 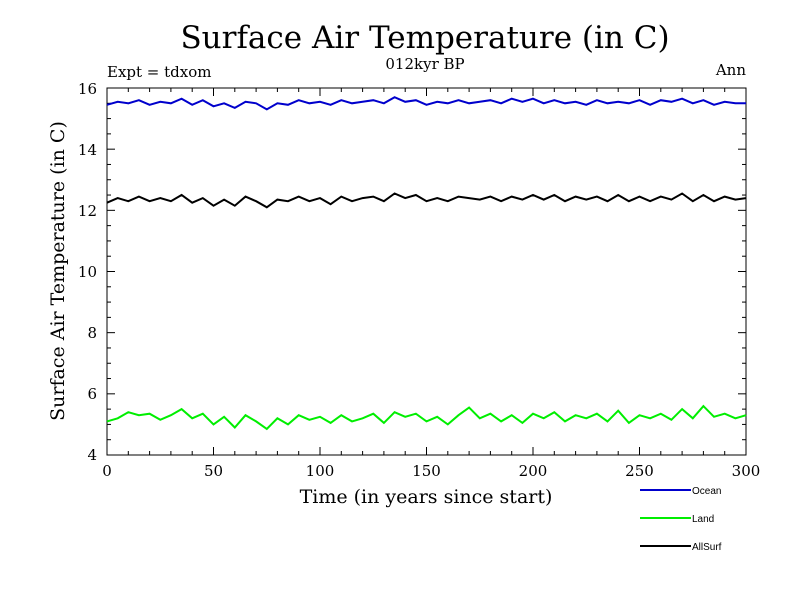 What do you see at coordinates (87, 89) in the screenshot?
I see `y-tick-label: 16` at bounding box center [87, 89].